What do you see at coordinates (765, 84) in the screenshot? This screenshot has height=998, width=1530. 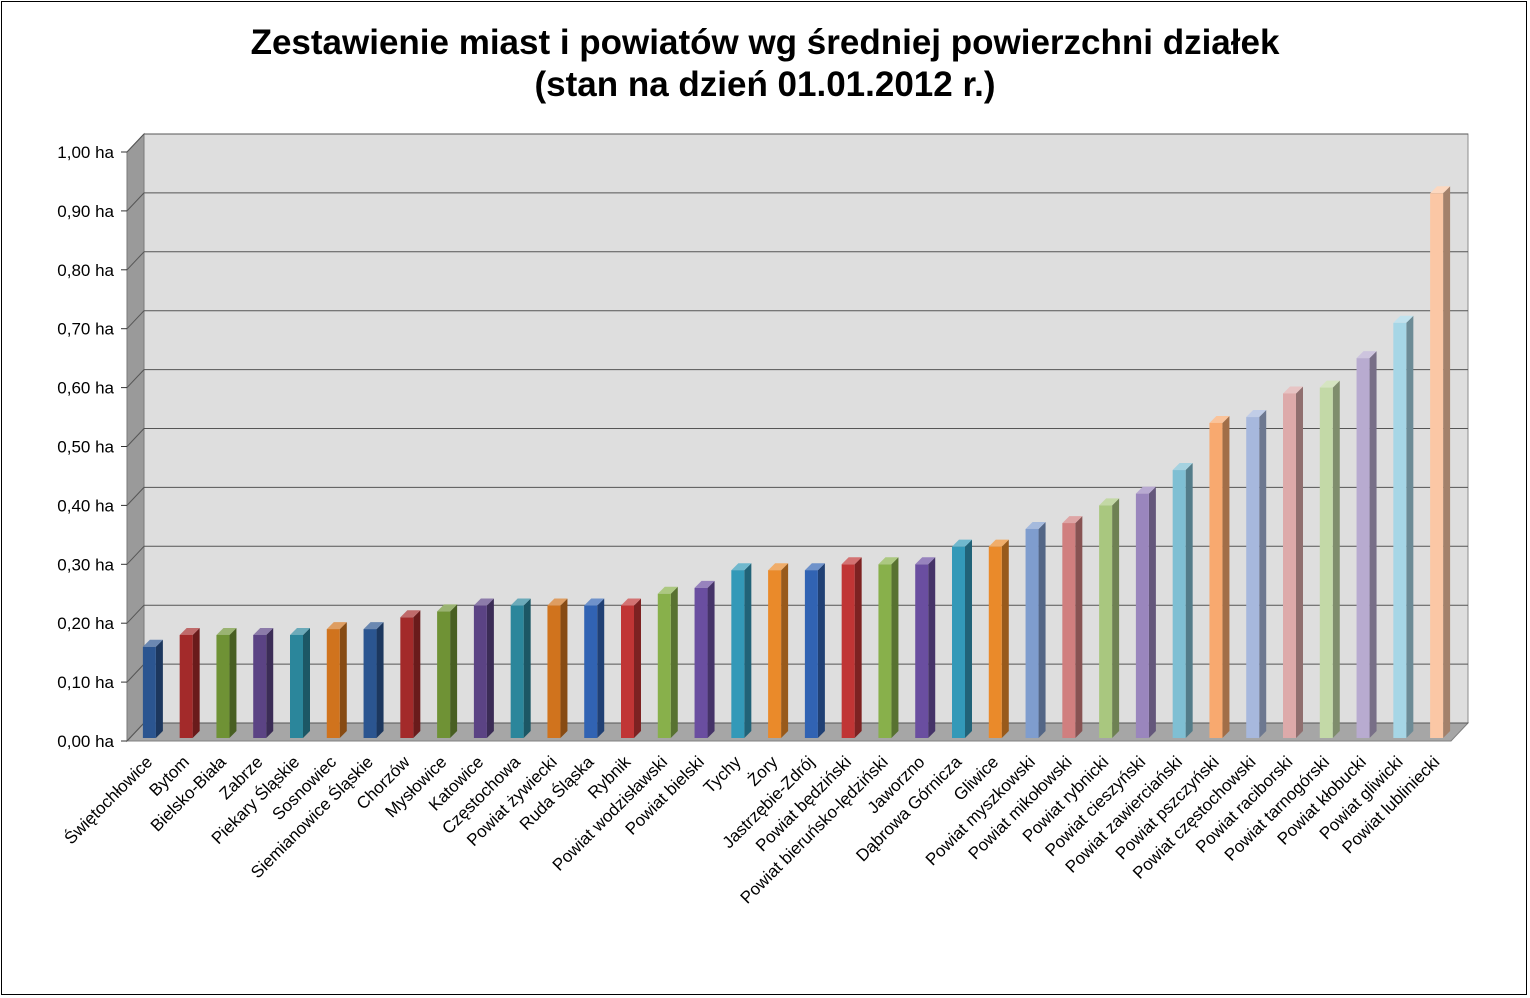 I see `chart-subtitle: (stan na dzień 01.01.2012 r.)` at bounding box center [765, 84].